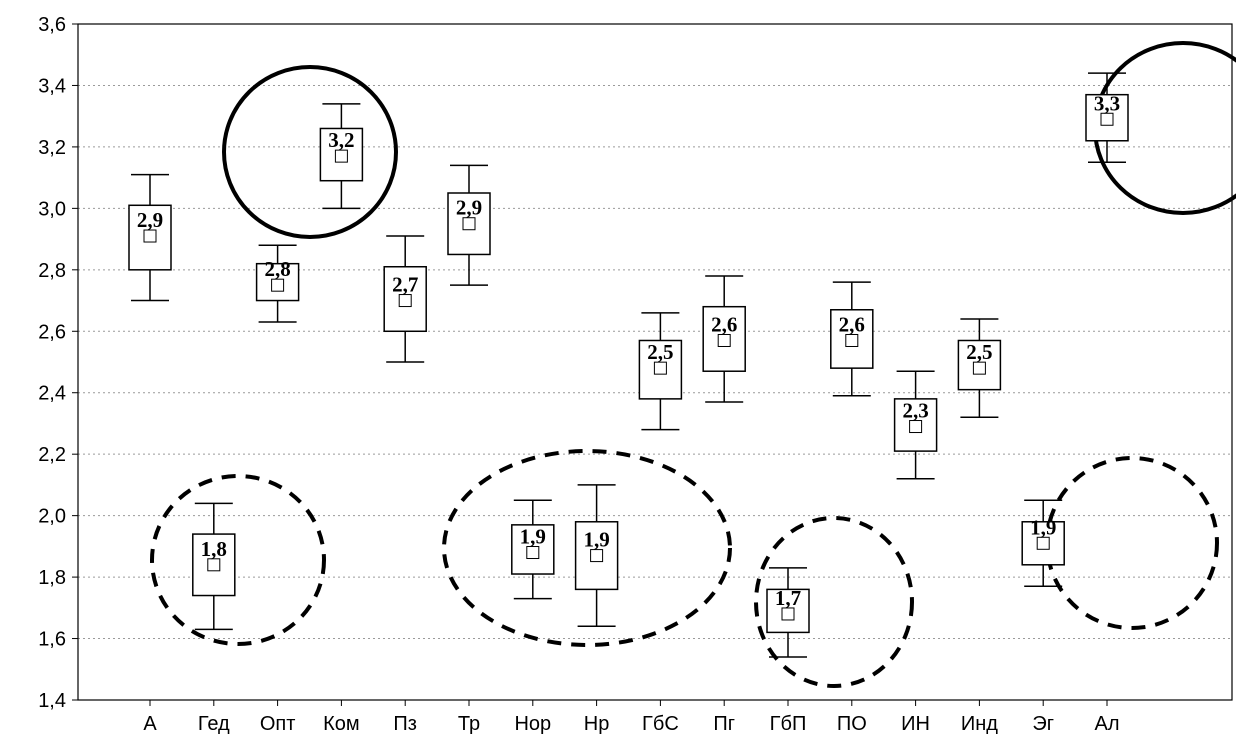  What do you see at coordinates (1106, 724) in the screenshot?
I see `x-tick-label: Ал` at bounding box center [1106, 724].